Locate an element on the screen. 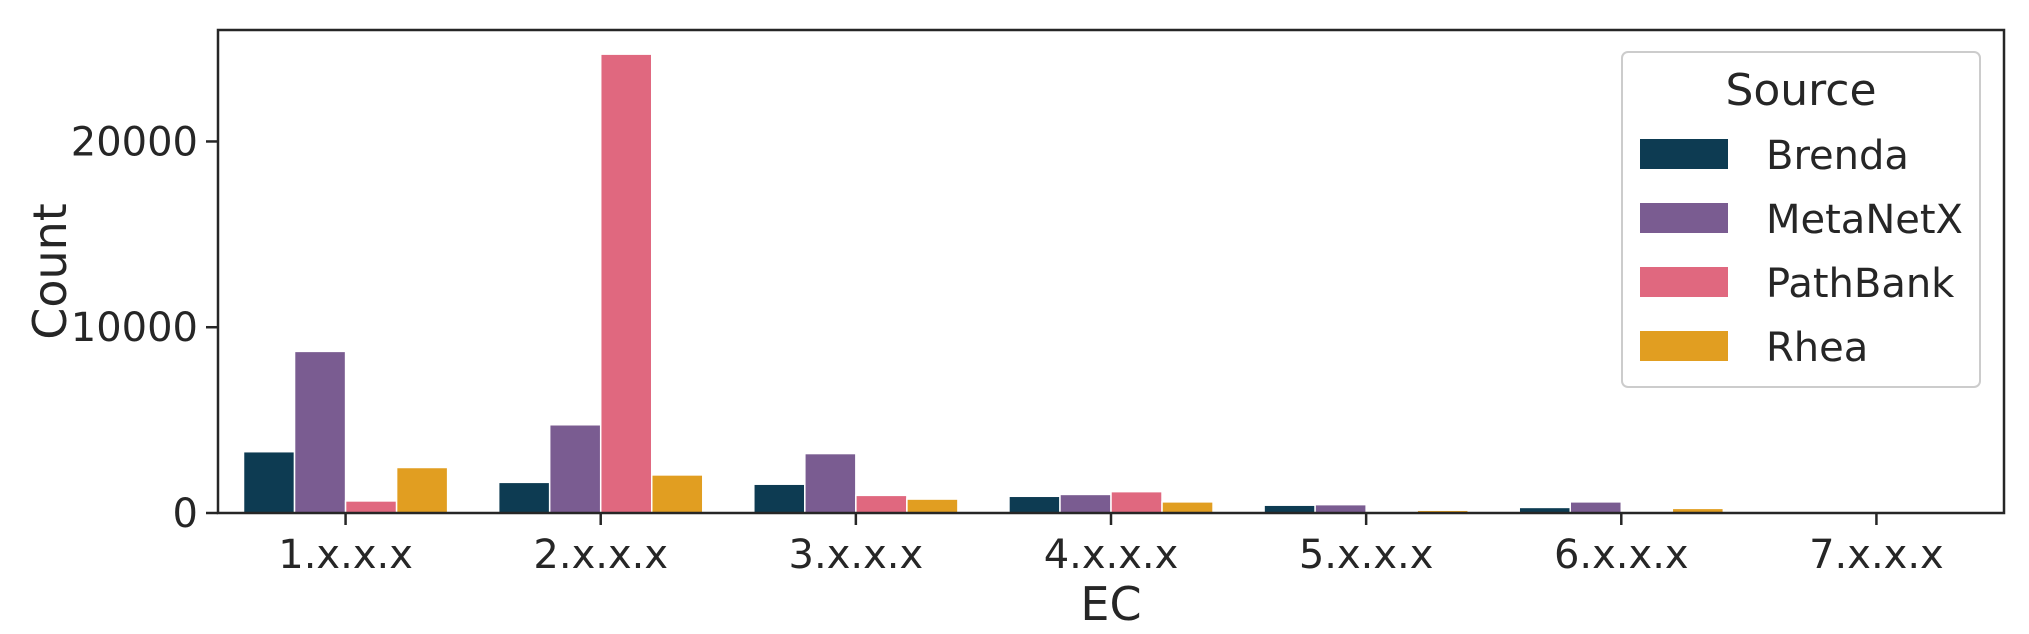  x-tick-label: 1.x.x.x is located at coordinates (345, 555).